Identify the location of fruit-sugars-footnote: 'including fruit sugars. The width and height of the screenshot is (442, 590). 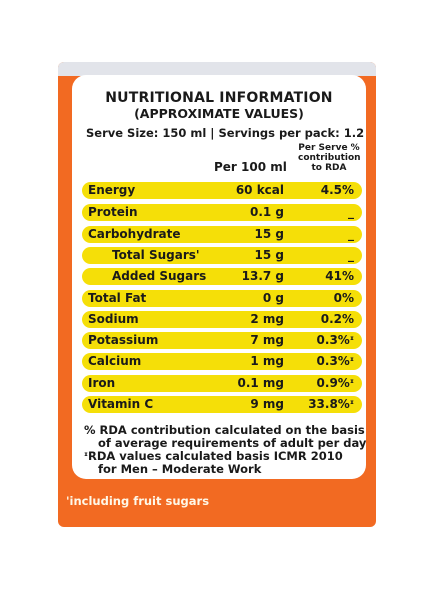
(138, 501).